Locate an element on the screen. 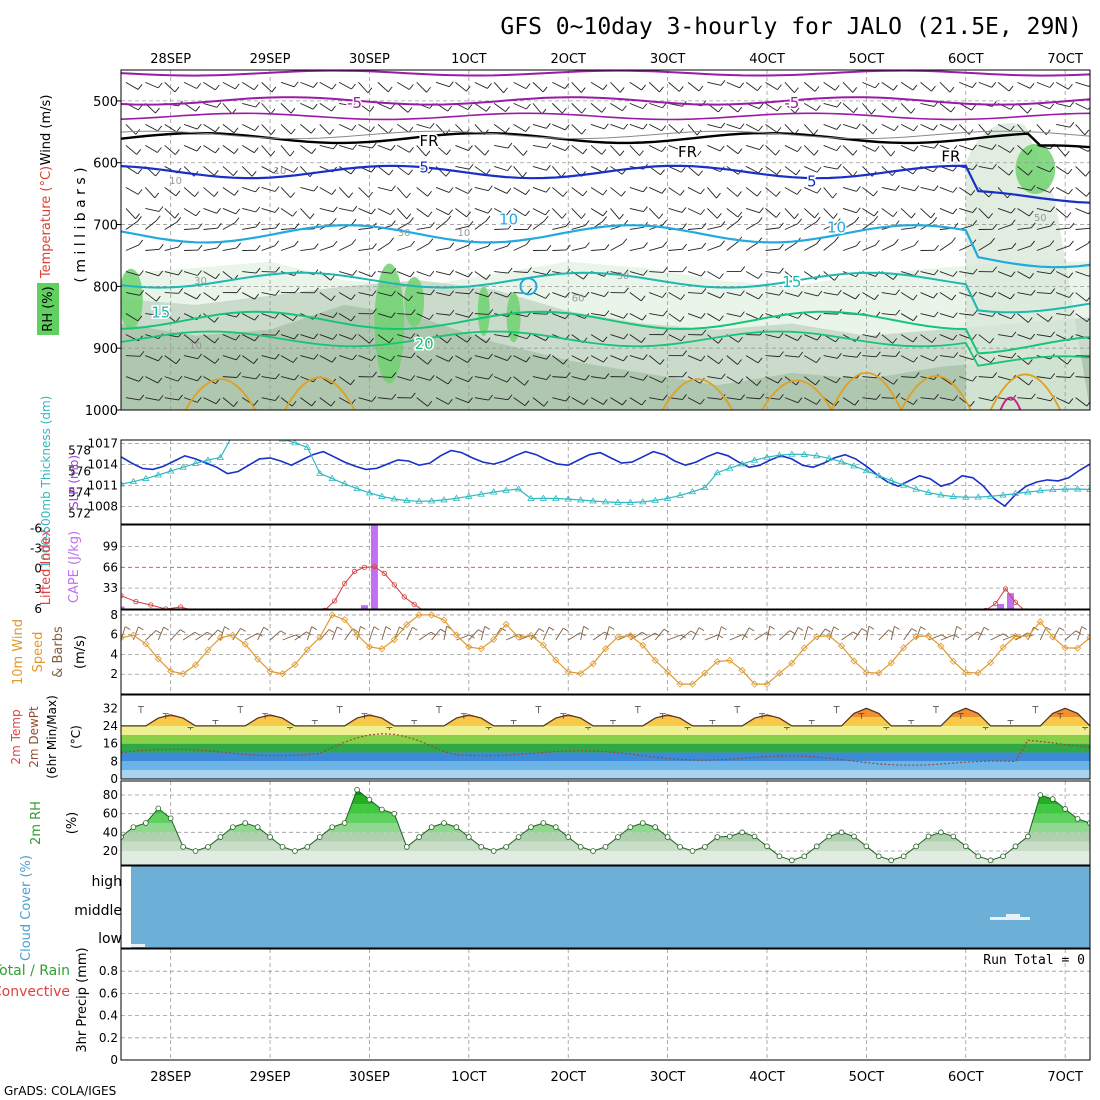  pressure-tick-600: 600 is located at coordinates (105, 164).